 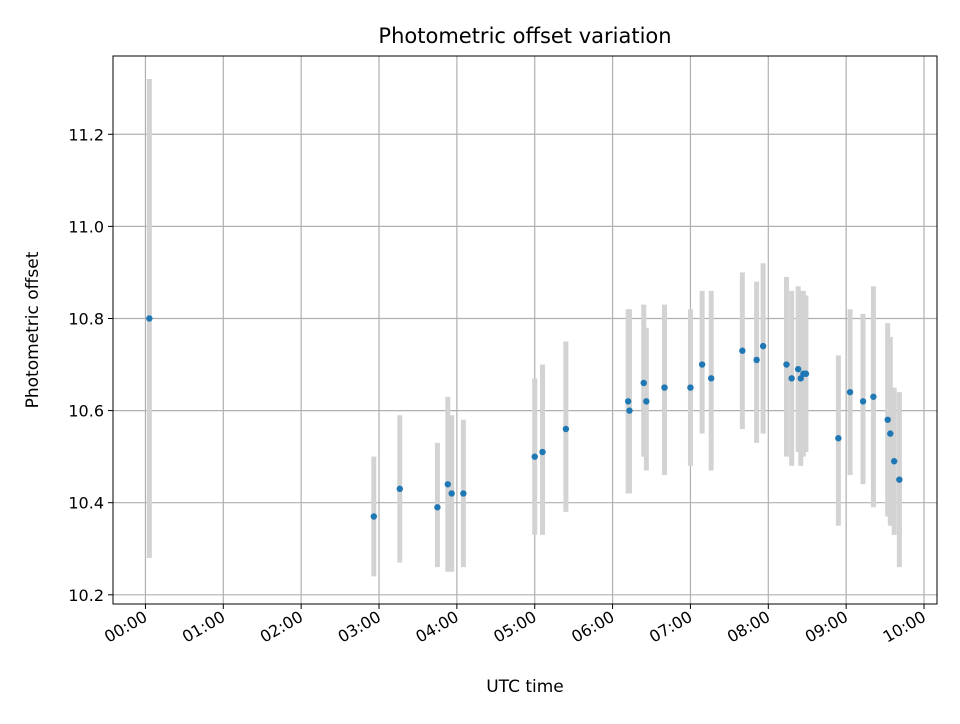 What do you see at coordinates (524, 36) in the screenshot?
I see `chart-title: Photometric offset variation` at bounding box center [524, 36].